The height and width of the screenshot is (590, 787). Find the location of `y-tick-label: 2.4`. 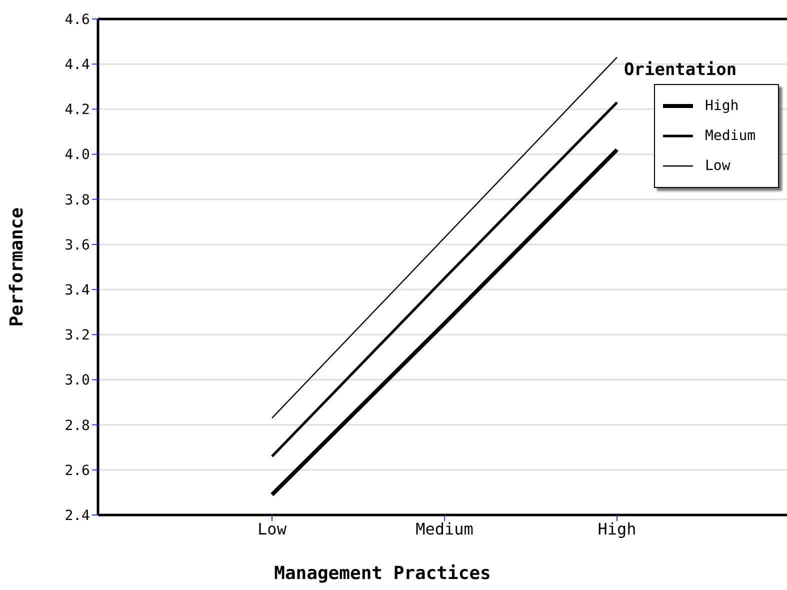

y-tick-label: 2.4 is located at coordinates (77, 516).